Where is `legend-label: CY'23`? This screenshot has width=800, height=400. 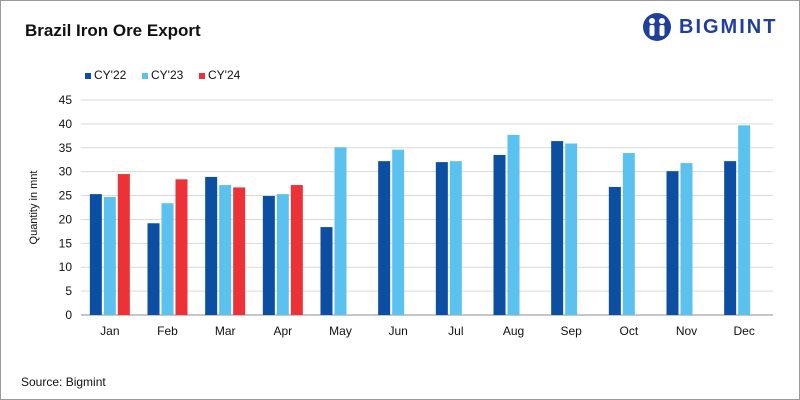
legend-label: CY'23 is located at coordinates (167, 75).